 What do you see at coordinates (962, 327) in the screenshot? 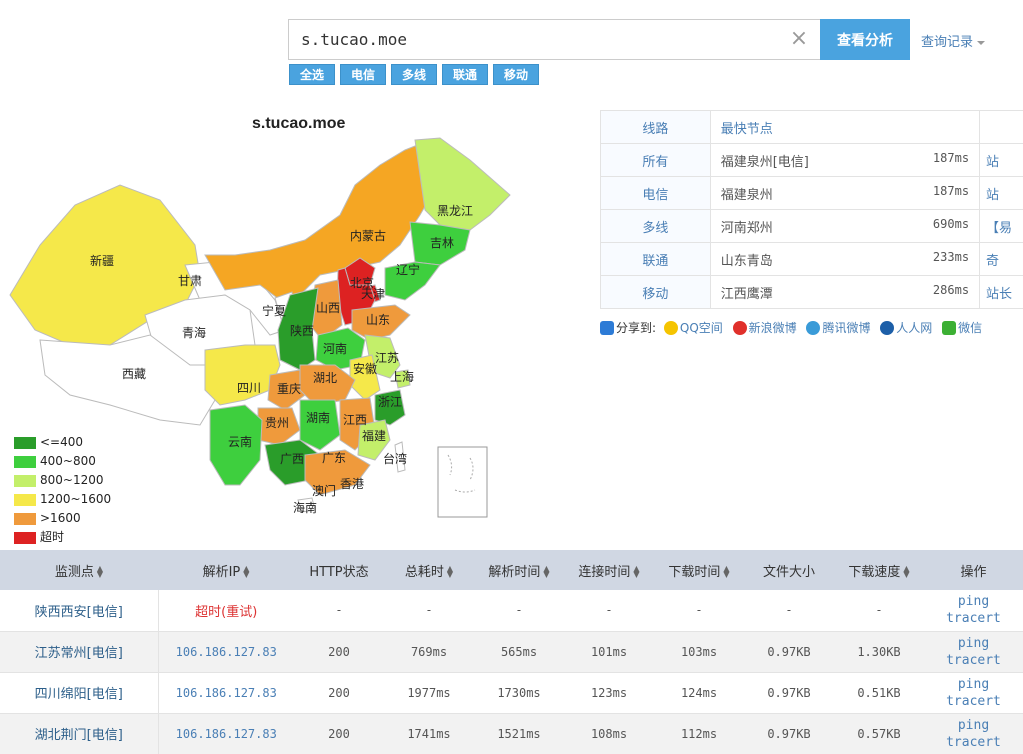
I see `share-wechat: 微信` at bounding box center [962, 327].